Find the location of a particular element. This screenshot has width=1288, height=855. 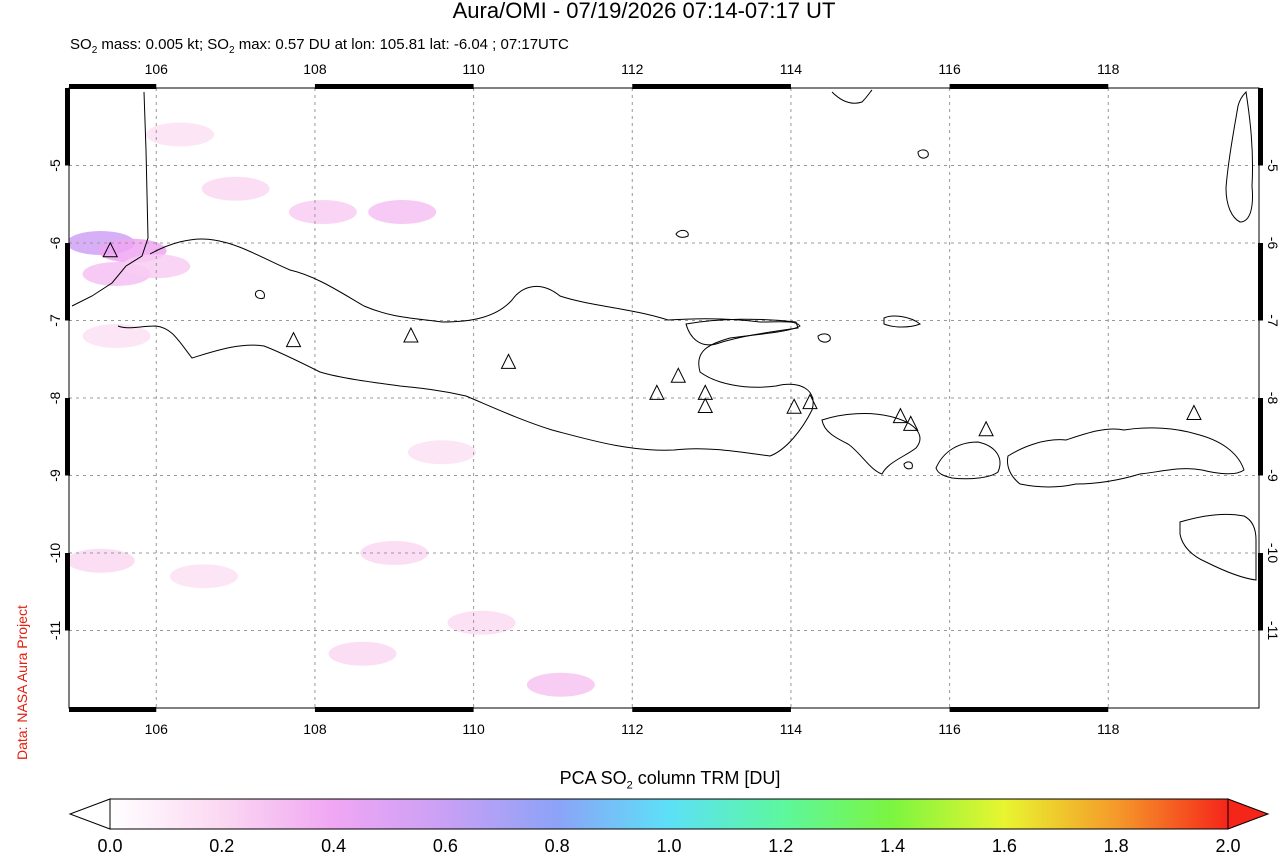

coastline-bali is located at coordinates (871, 444).